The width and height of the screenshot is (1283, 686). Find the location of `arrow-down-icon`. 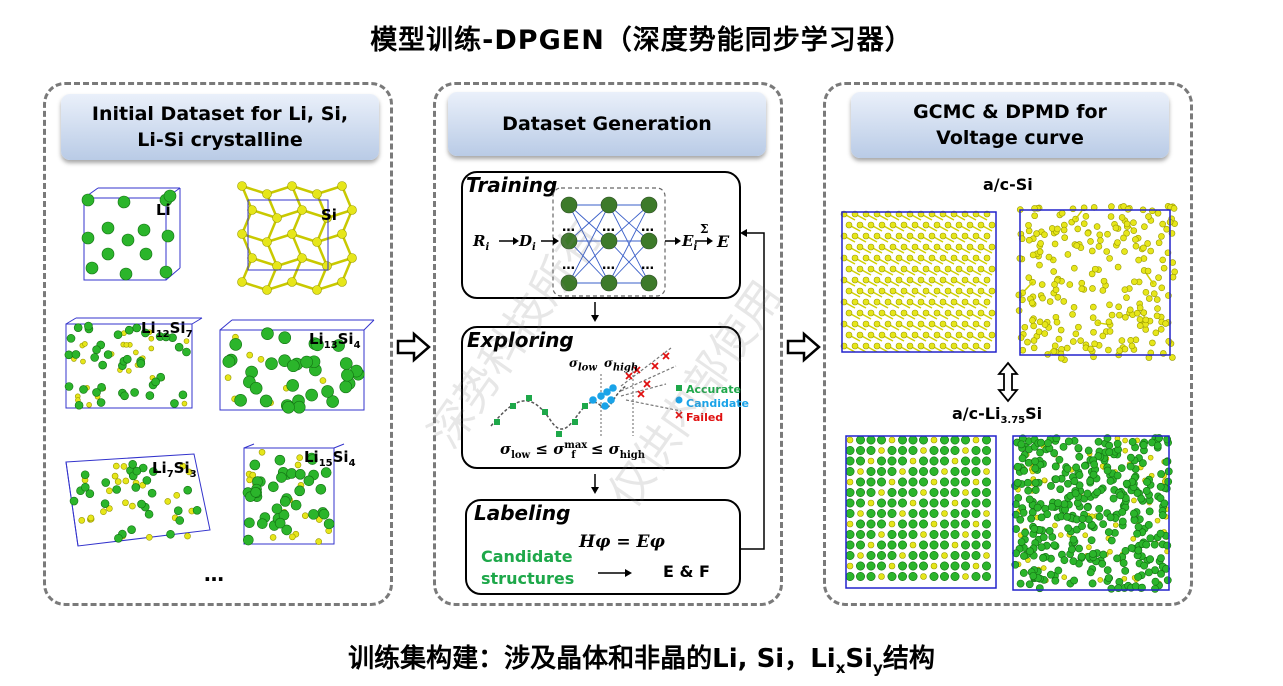

arrow-down-icon is located at coordinates (595, 484).